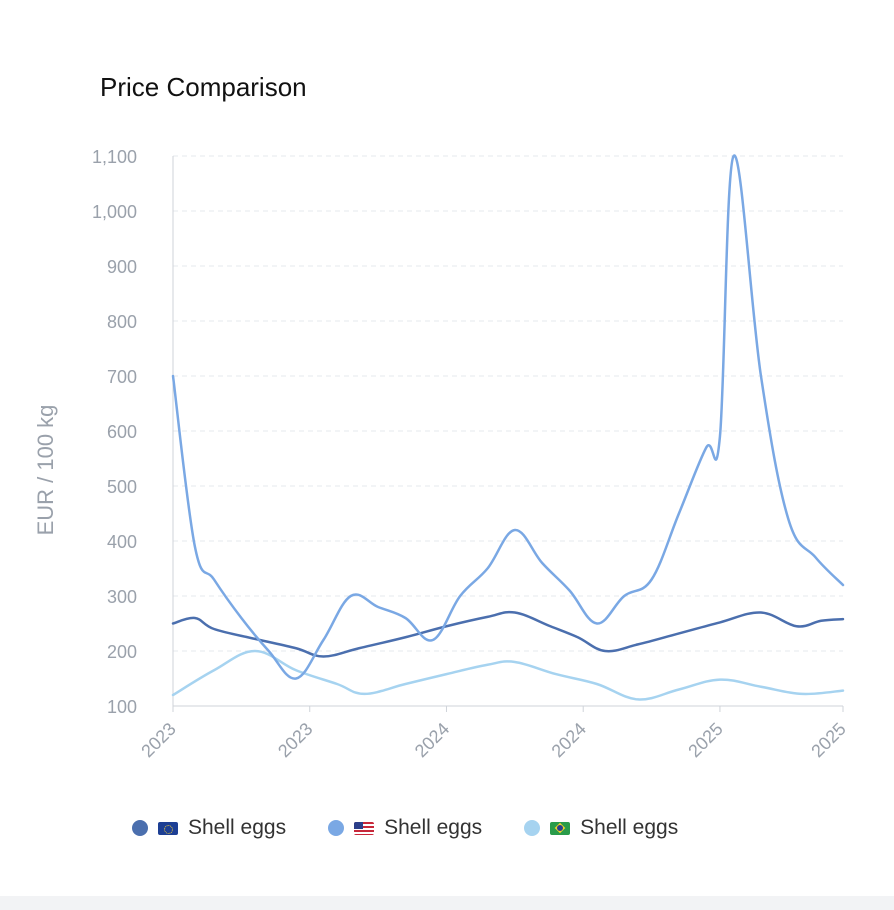 Image resolution: width=894 pixels, height=910 pixels. What do you see at coordinates (122, 267) in the screenshot?
I see `y-tick-label: 900` at bounding box center [122, 267].